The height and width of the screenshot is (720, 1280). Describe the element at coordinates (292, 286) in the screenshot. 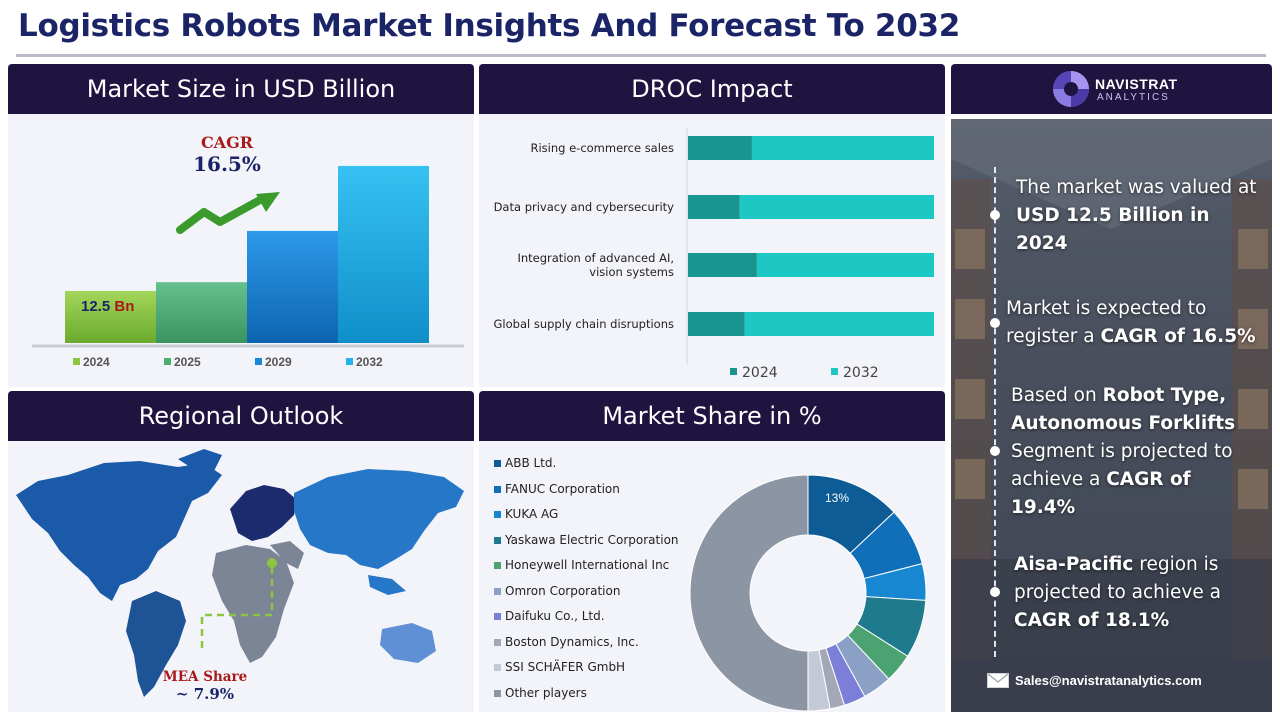

I see `bar-2029` at that location.